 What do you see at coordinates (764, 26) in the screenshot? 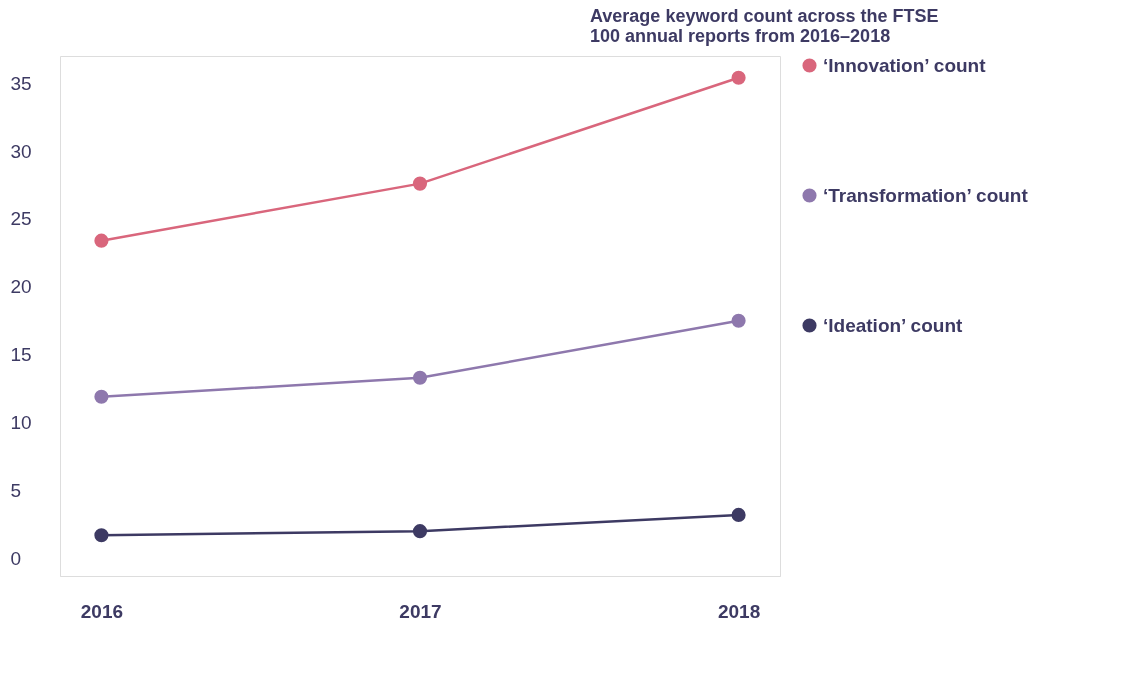
I see `chart-title: Average keyword count across the FTSE 100 annual reports from 2016–2018` at bounding box center [764, 26].